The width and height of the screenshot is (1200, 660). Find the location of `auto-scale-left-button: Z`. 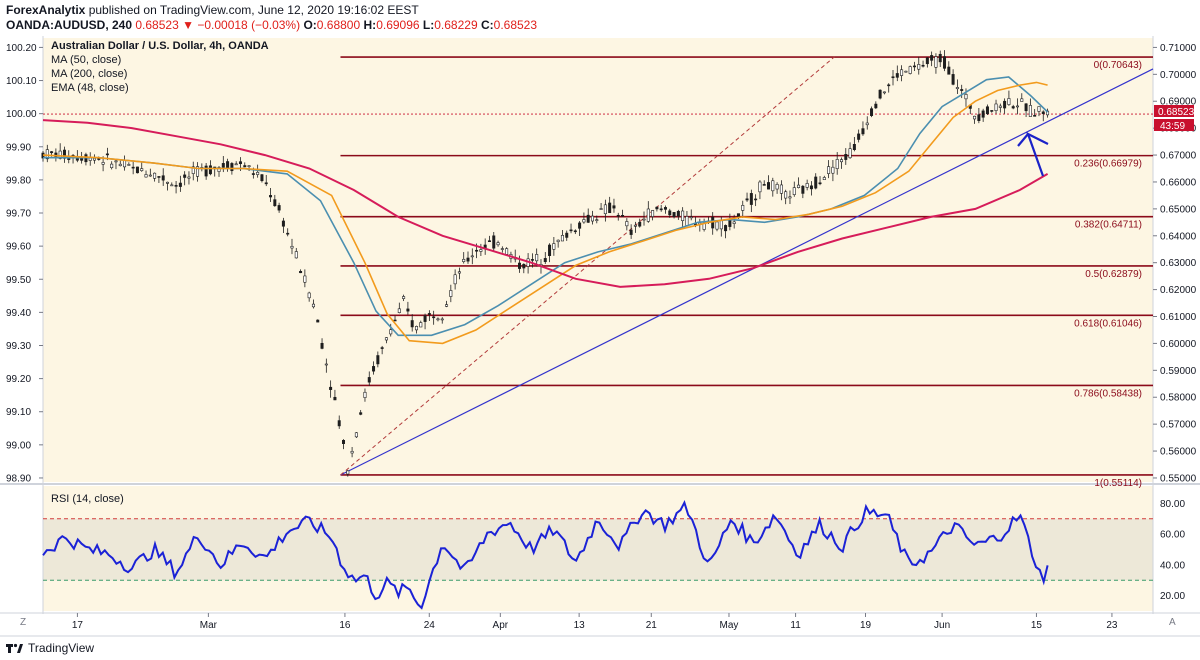

auto-scale-left-button: Z is located at coordinates (23, 622).